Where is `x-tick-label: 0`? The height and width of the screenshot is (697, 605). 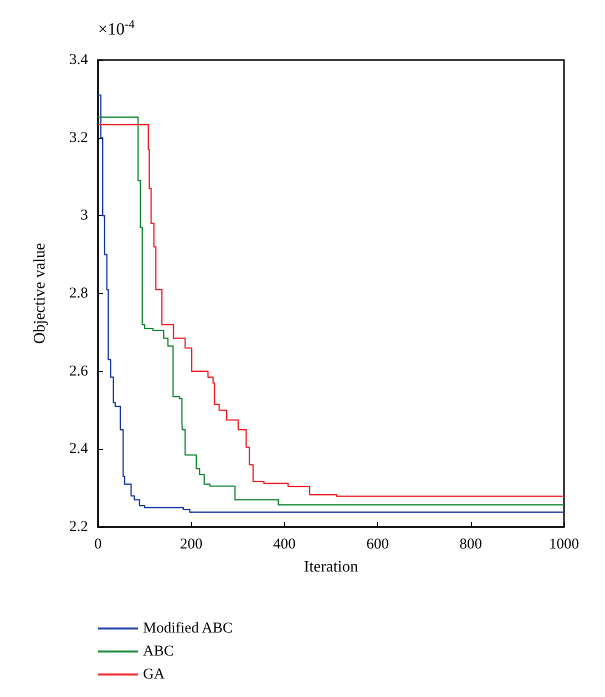 x-tick-label: 0 is located at coordinates (98, 544).